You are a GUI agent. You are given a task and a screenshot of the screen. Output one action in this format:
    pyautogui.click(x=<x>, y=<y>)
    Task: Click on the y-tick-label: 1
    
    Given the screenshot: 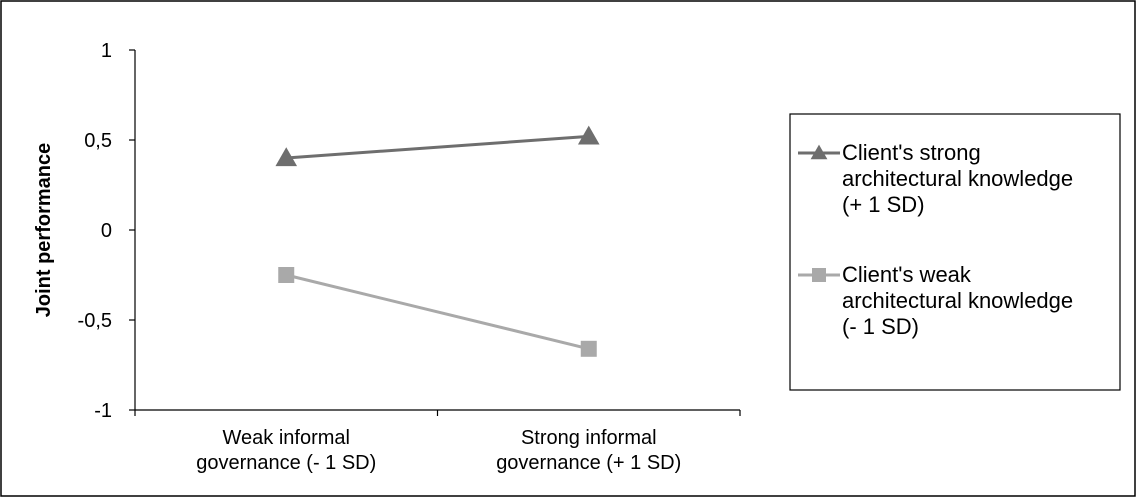 What is the action you would take?
    pyautogui.click(x=106, y=51)
    